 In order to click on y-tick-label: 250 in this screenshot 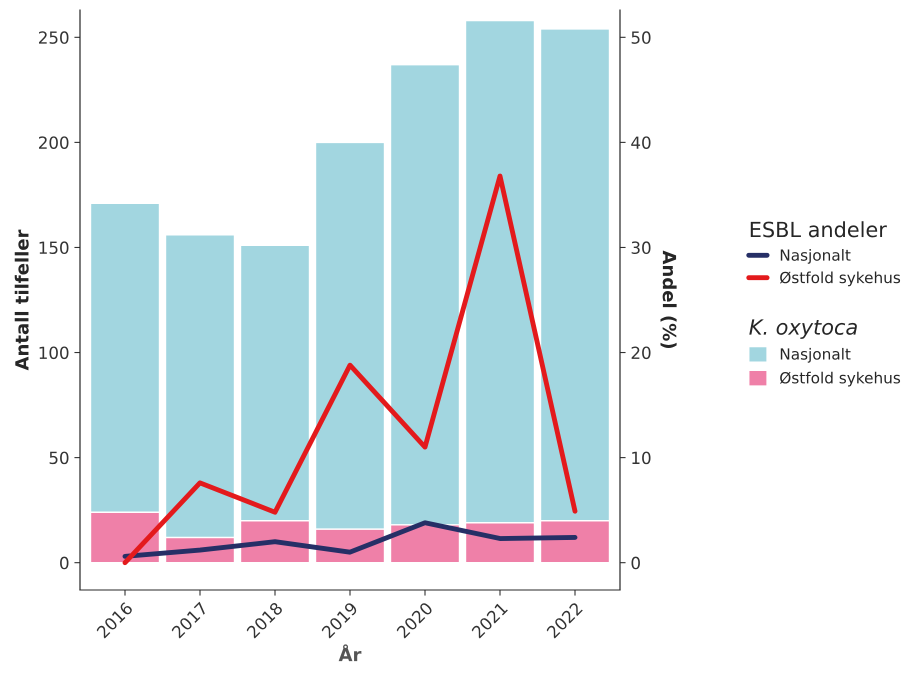, I will do `click(53, 37)`.